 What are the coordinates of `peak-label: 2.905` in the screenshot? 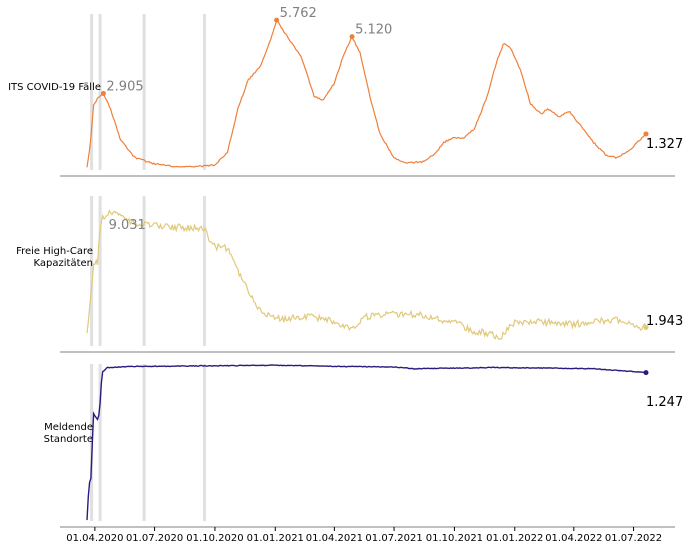 It's located at (124, 86).